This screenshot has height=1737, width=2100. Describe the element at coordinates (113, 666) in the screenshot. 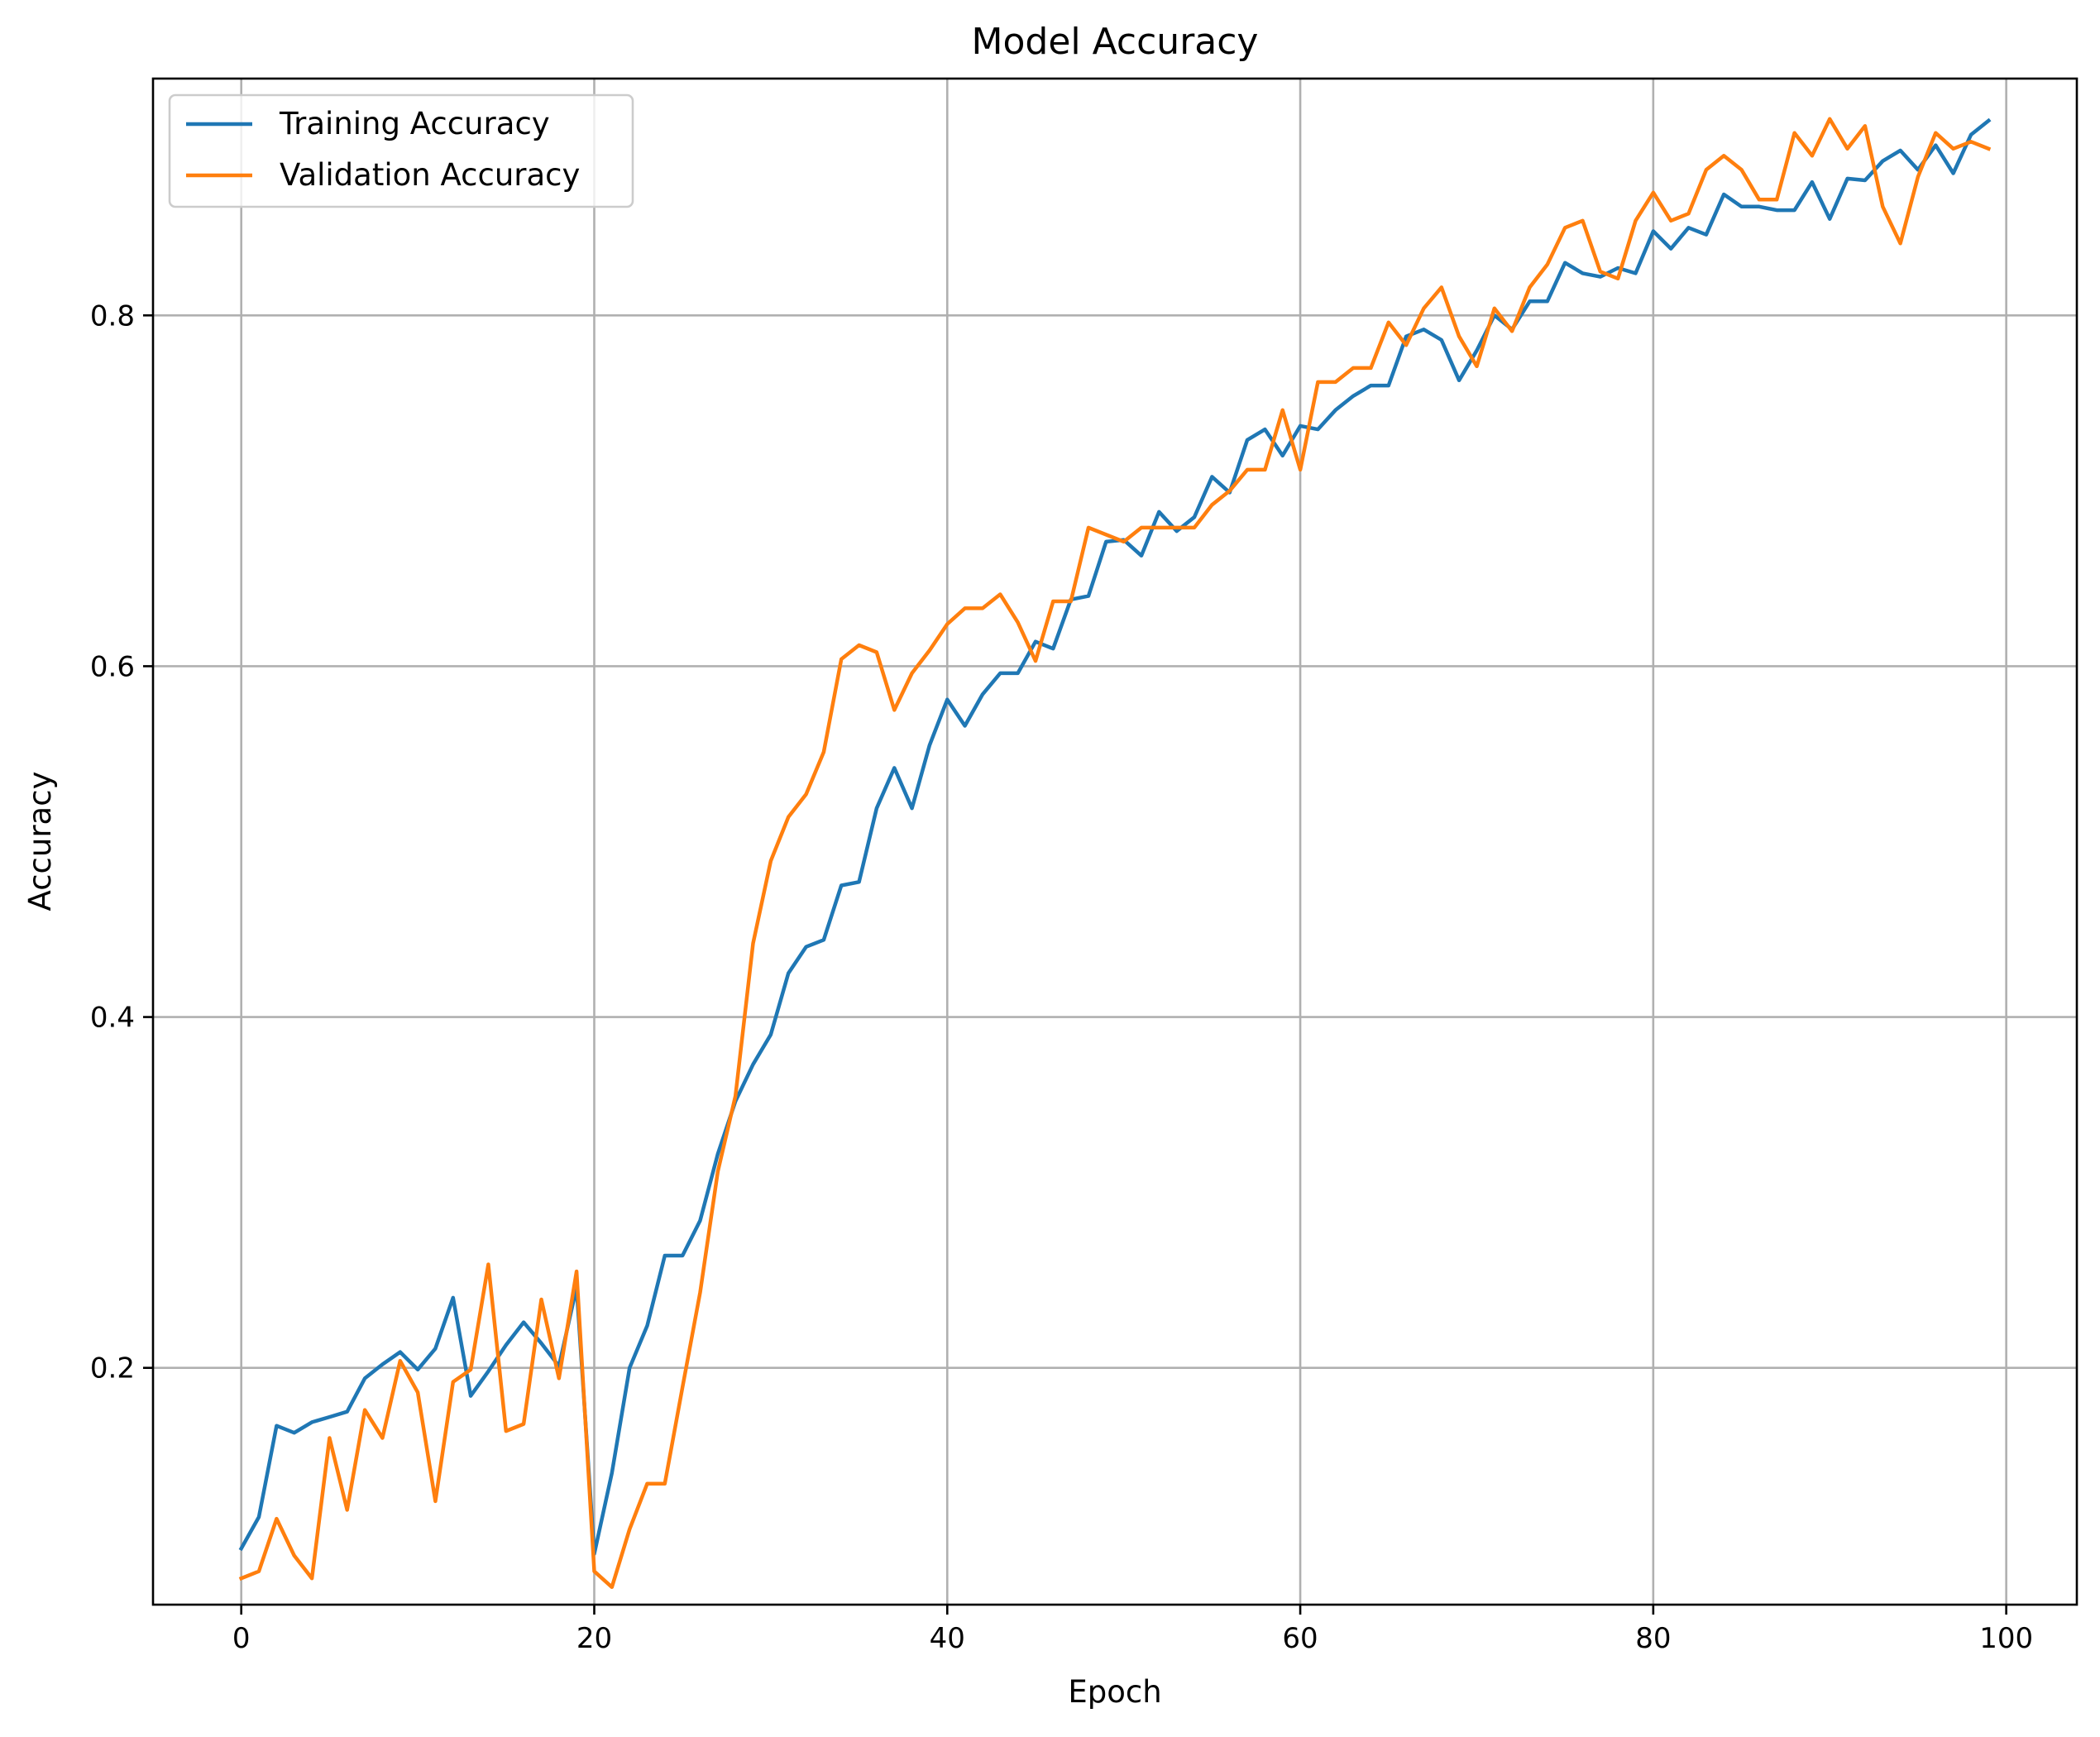

I see `y-tick-label: 0.6` at that location.